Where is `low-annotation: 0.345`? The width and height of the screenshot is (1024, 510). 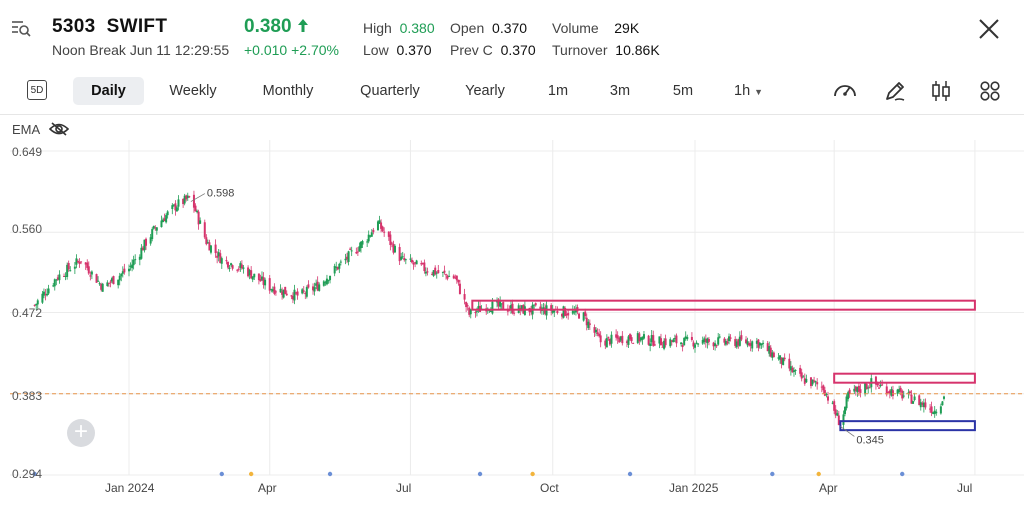
low-annotation: 0.345 is located at coordinates (870, 440).